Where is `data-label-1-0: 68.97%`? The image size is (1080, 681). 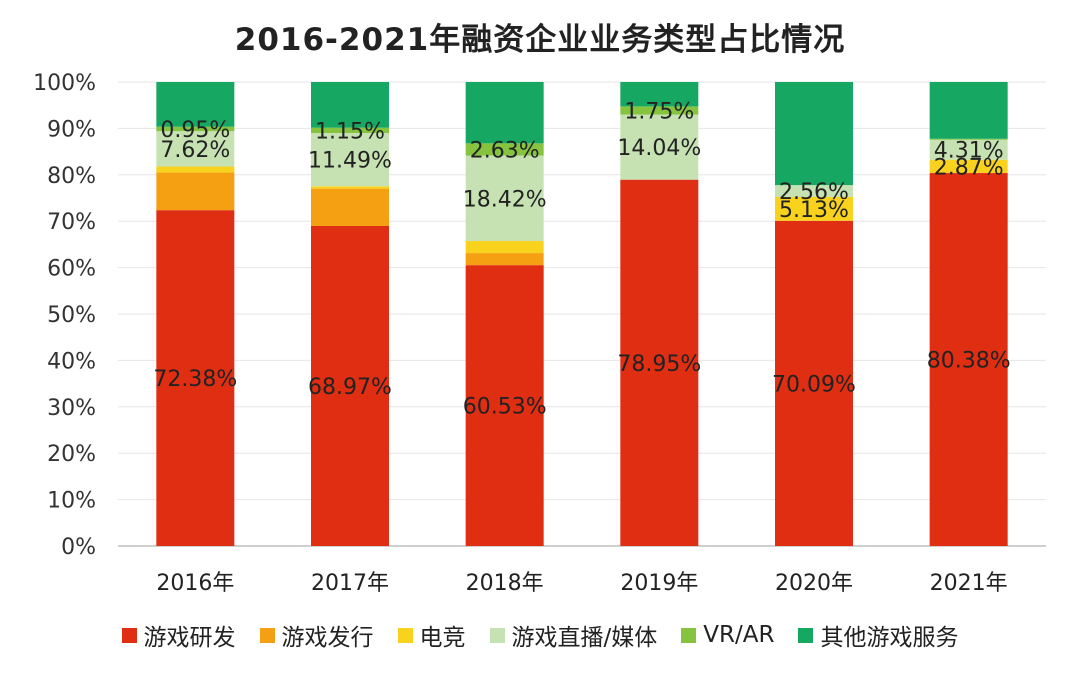
data-label-1-0: 68.97% is located at coordinates (350, 387).